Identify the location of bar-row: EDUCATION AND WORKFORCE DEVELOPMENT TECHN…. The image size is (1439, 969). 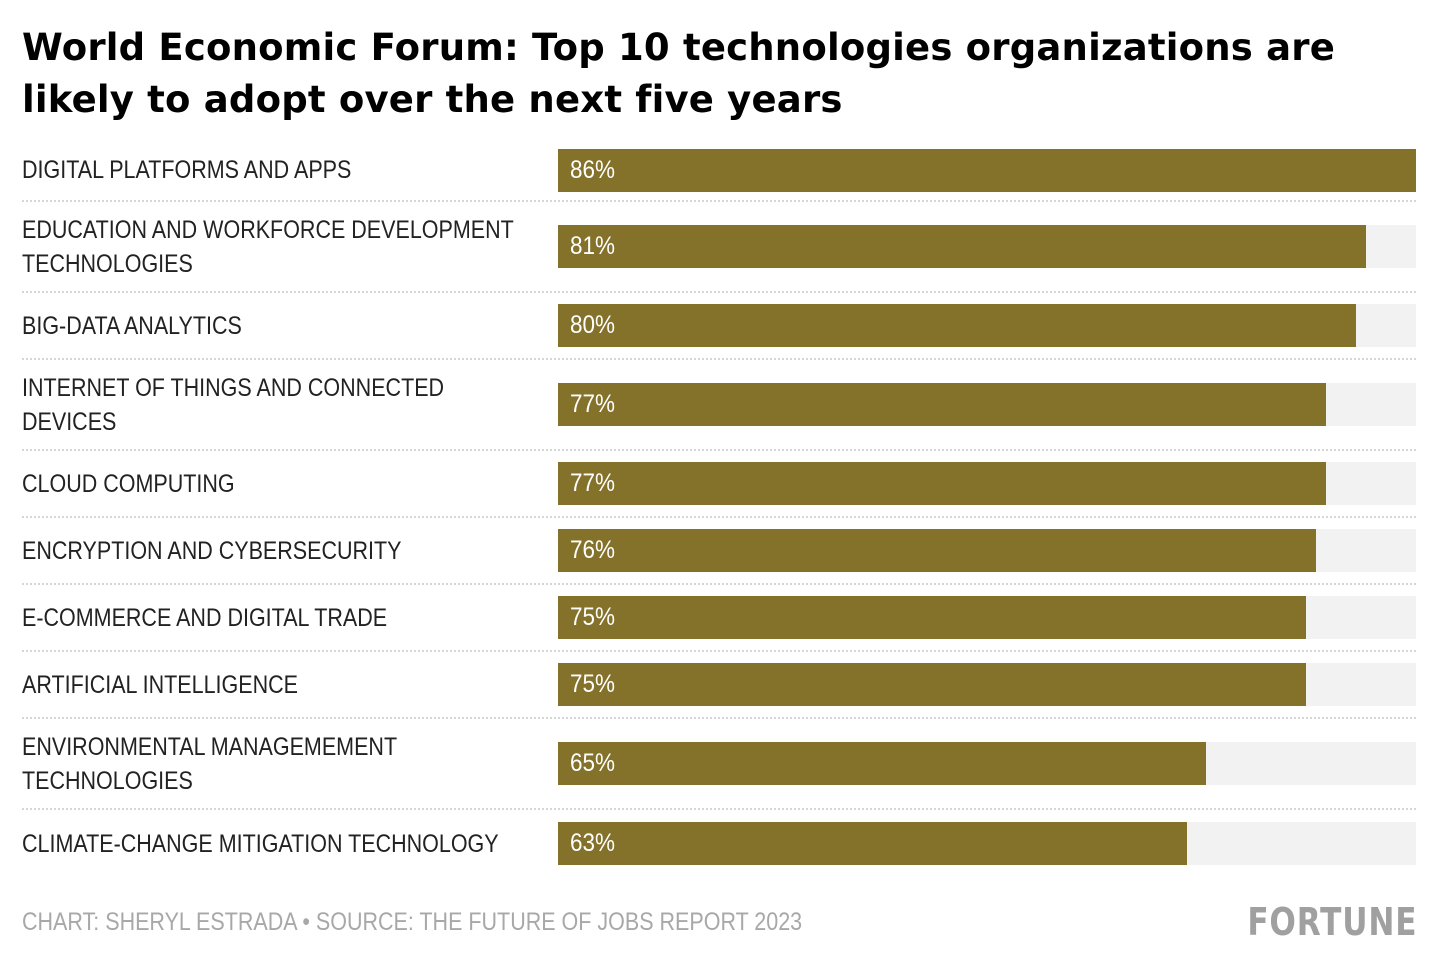
(719, 247).